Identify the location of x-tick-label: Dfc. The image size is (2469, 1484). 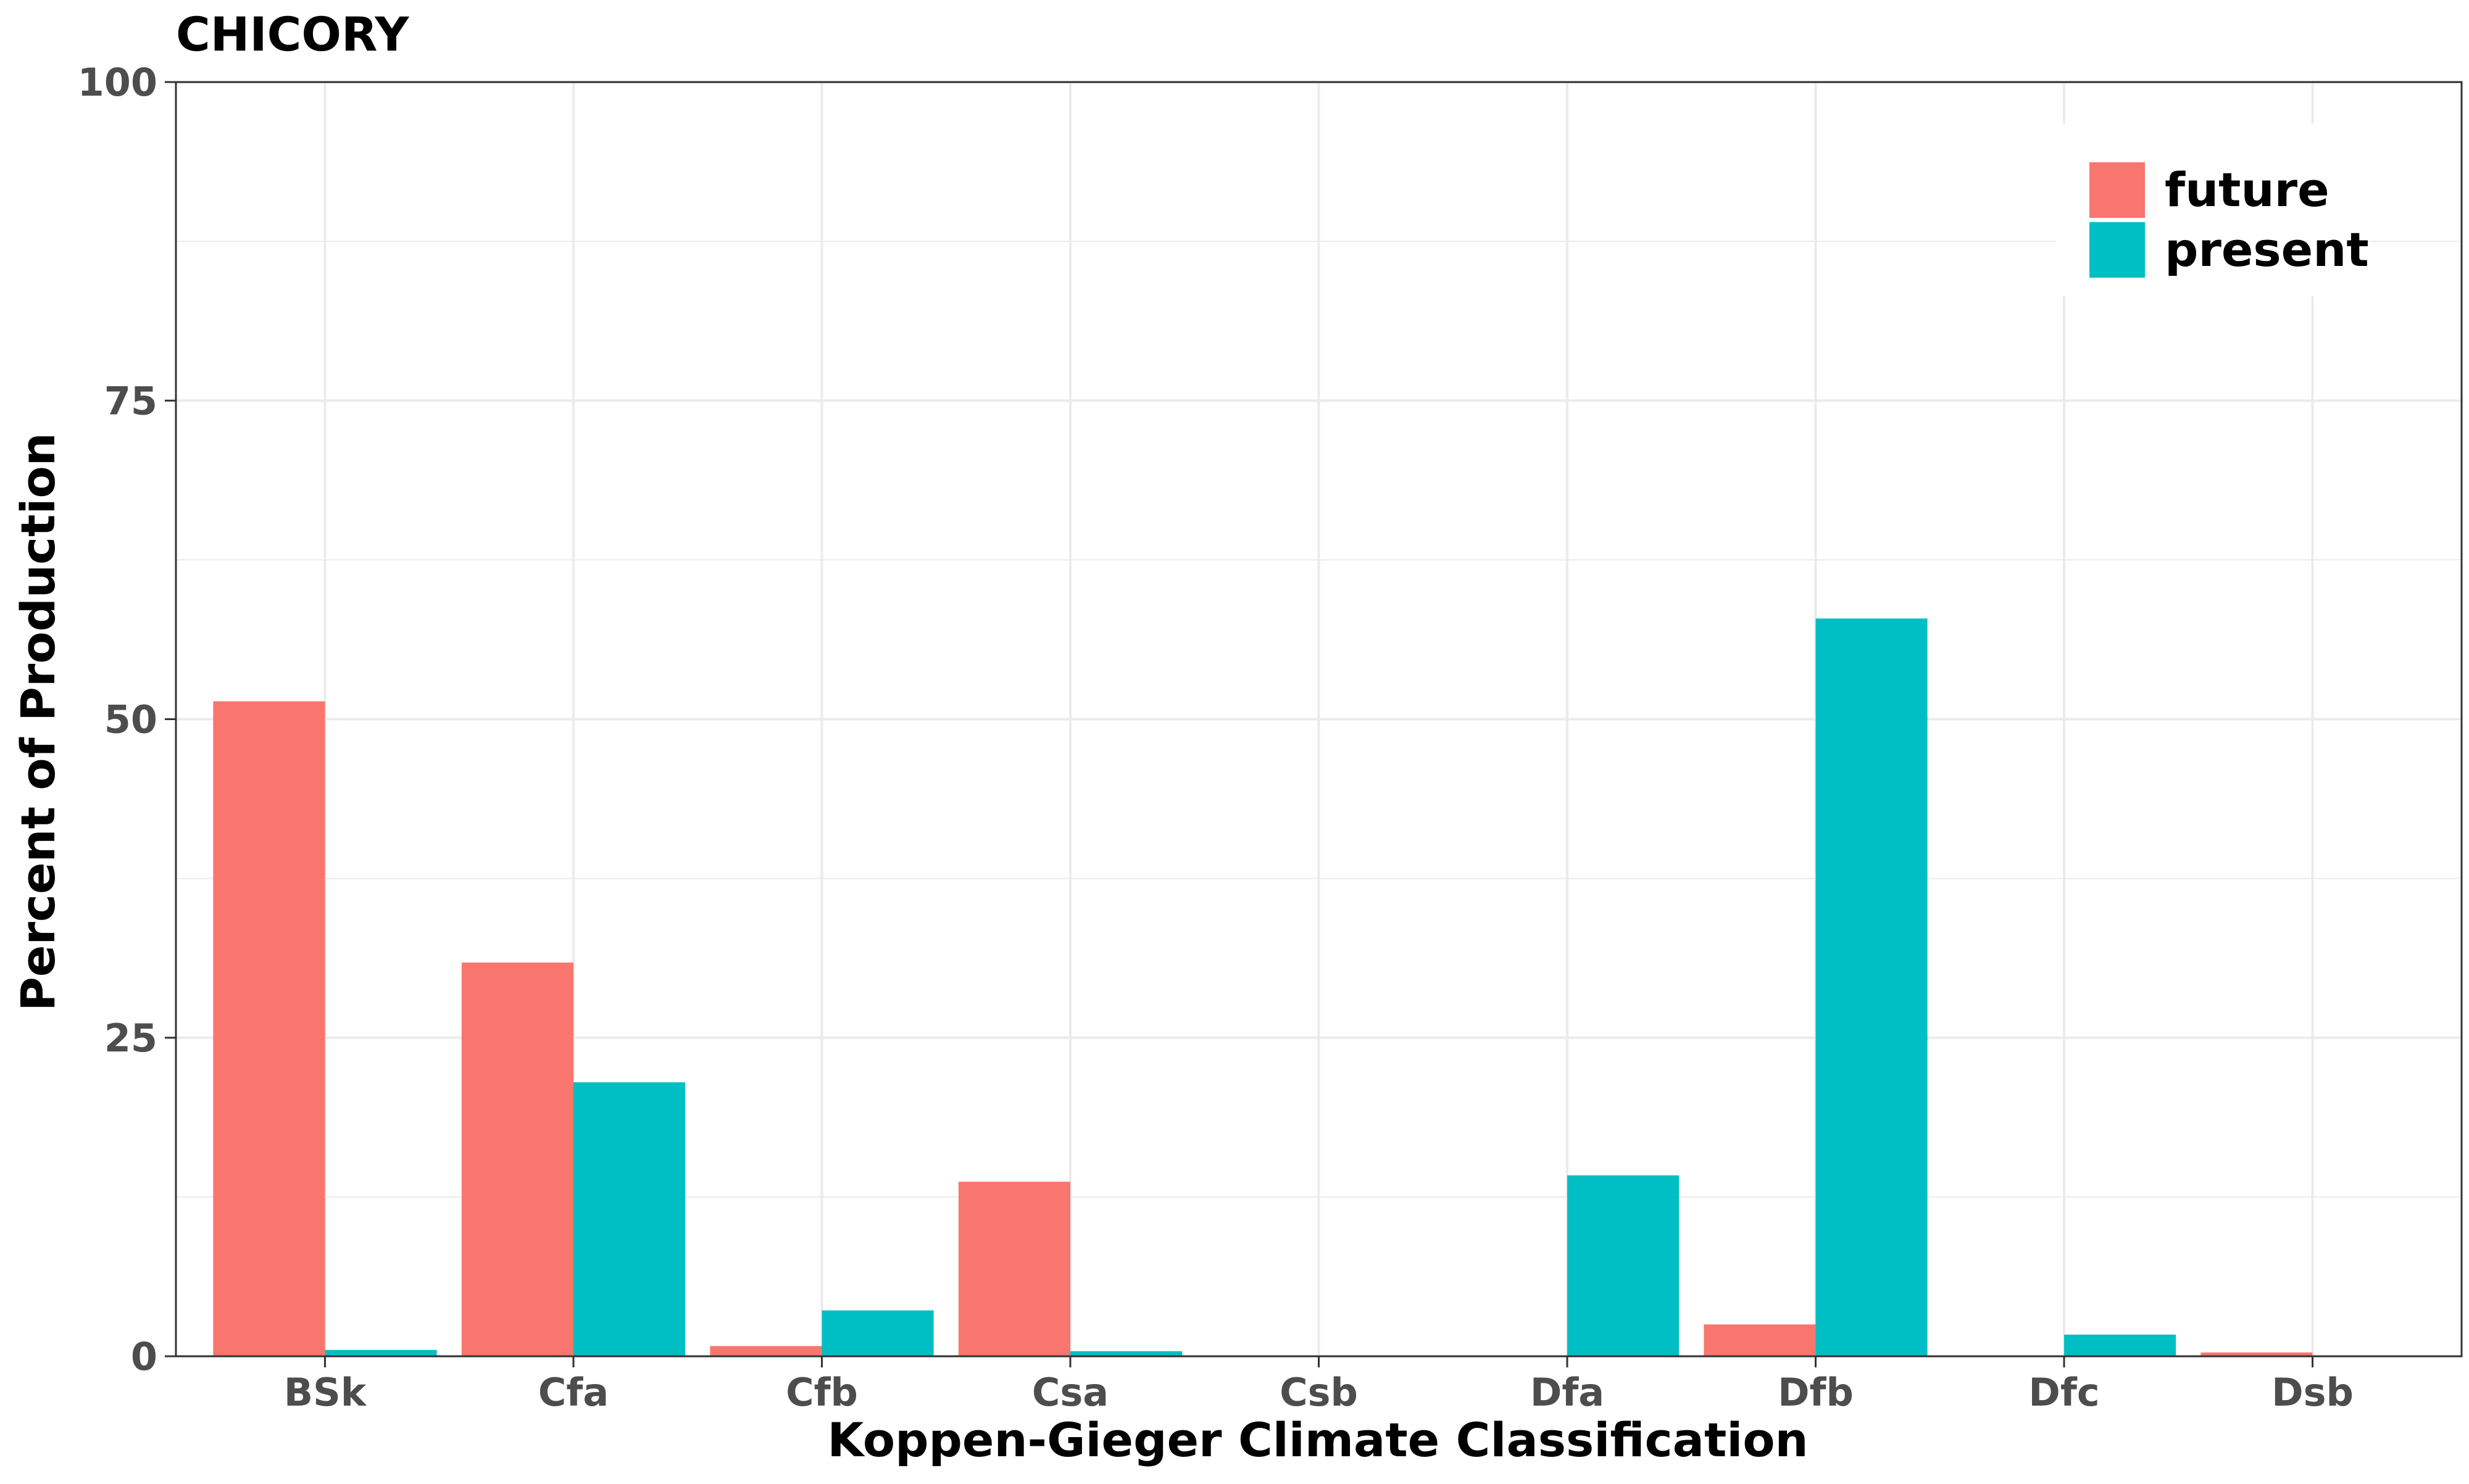
(2063, 1393).